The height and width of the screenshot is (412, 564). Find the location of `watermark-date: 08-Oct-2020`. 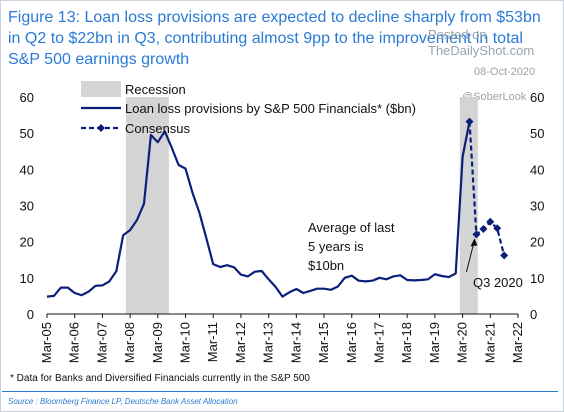

watermark-date: 08-Oct-2020 is located at coordinates (505, 72).